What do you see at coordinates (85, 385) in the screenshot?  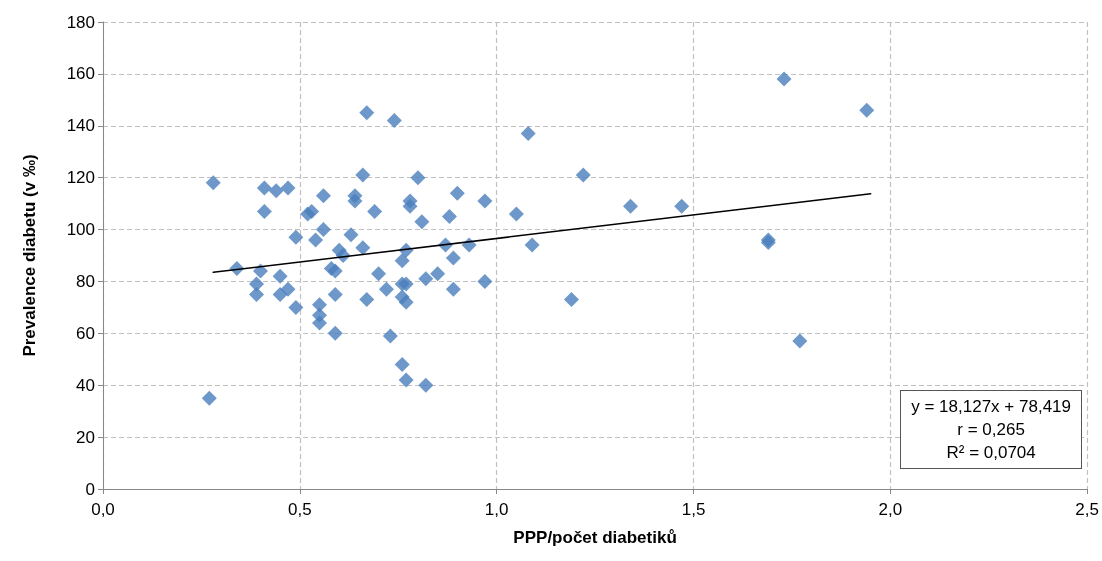 I see `y-tick-label: 40` at bounding box center [85, 385].